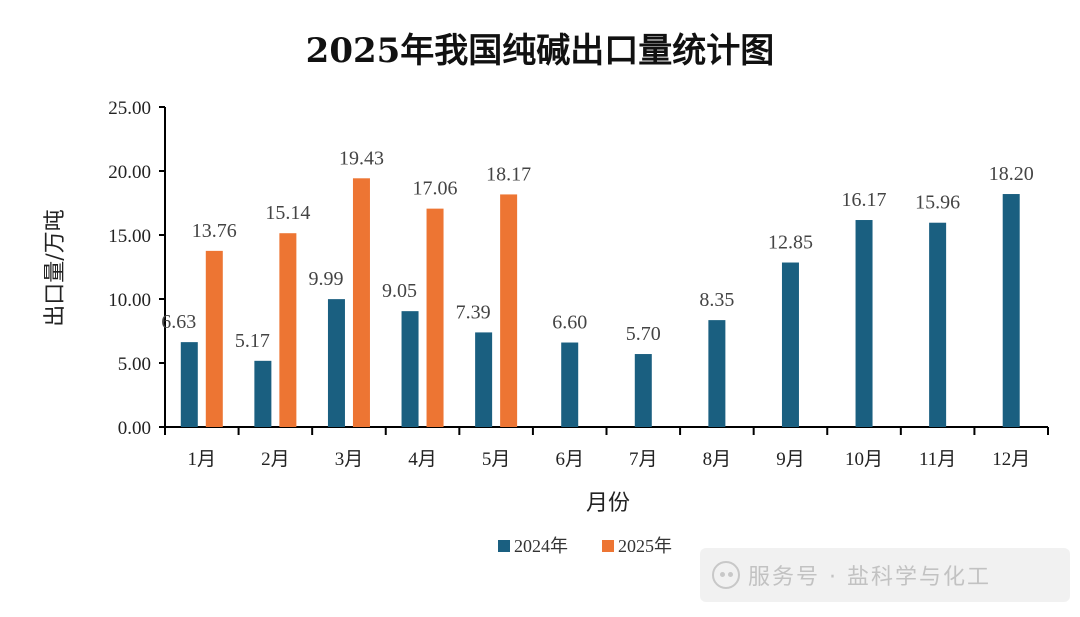 The image size is (1080, 617). Describe the element at coordinates (540, 51) in the screenshot. I see `chart-title: 2025年我国纯碱出口量统计图` at that location.